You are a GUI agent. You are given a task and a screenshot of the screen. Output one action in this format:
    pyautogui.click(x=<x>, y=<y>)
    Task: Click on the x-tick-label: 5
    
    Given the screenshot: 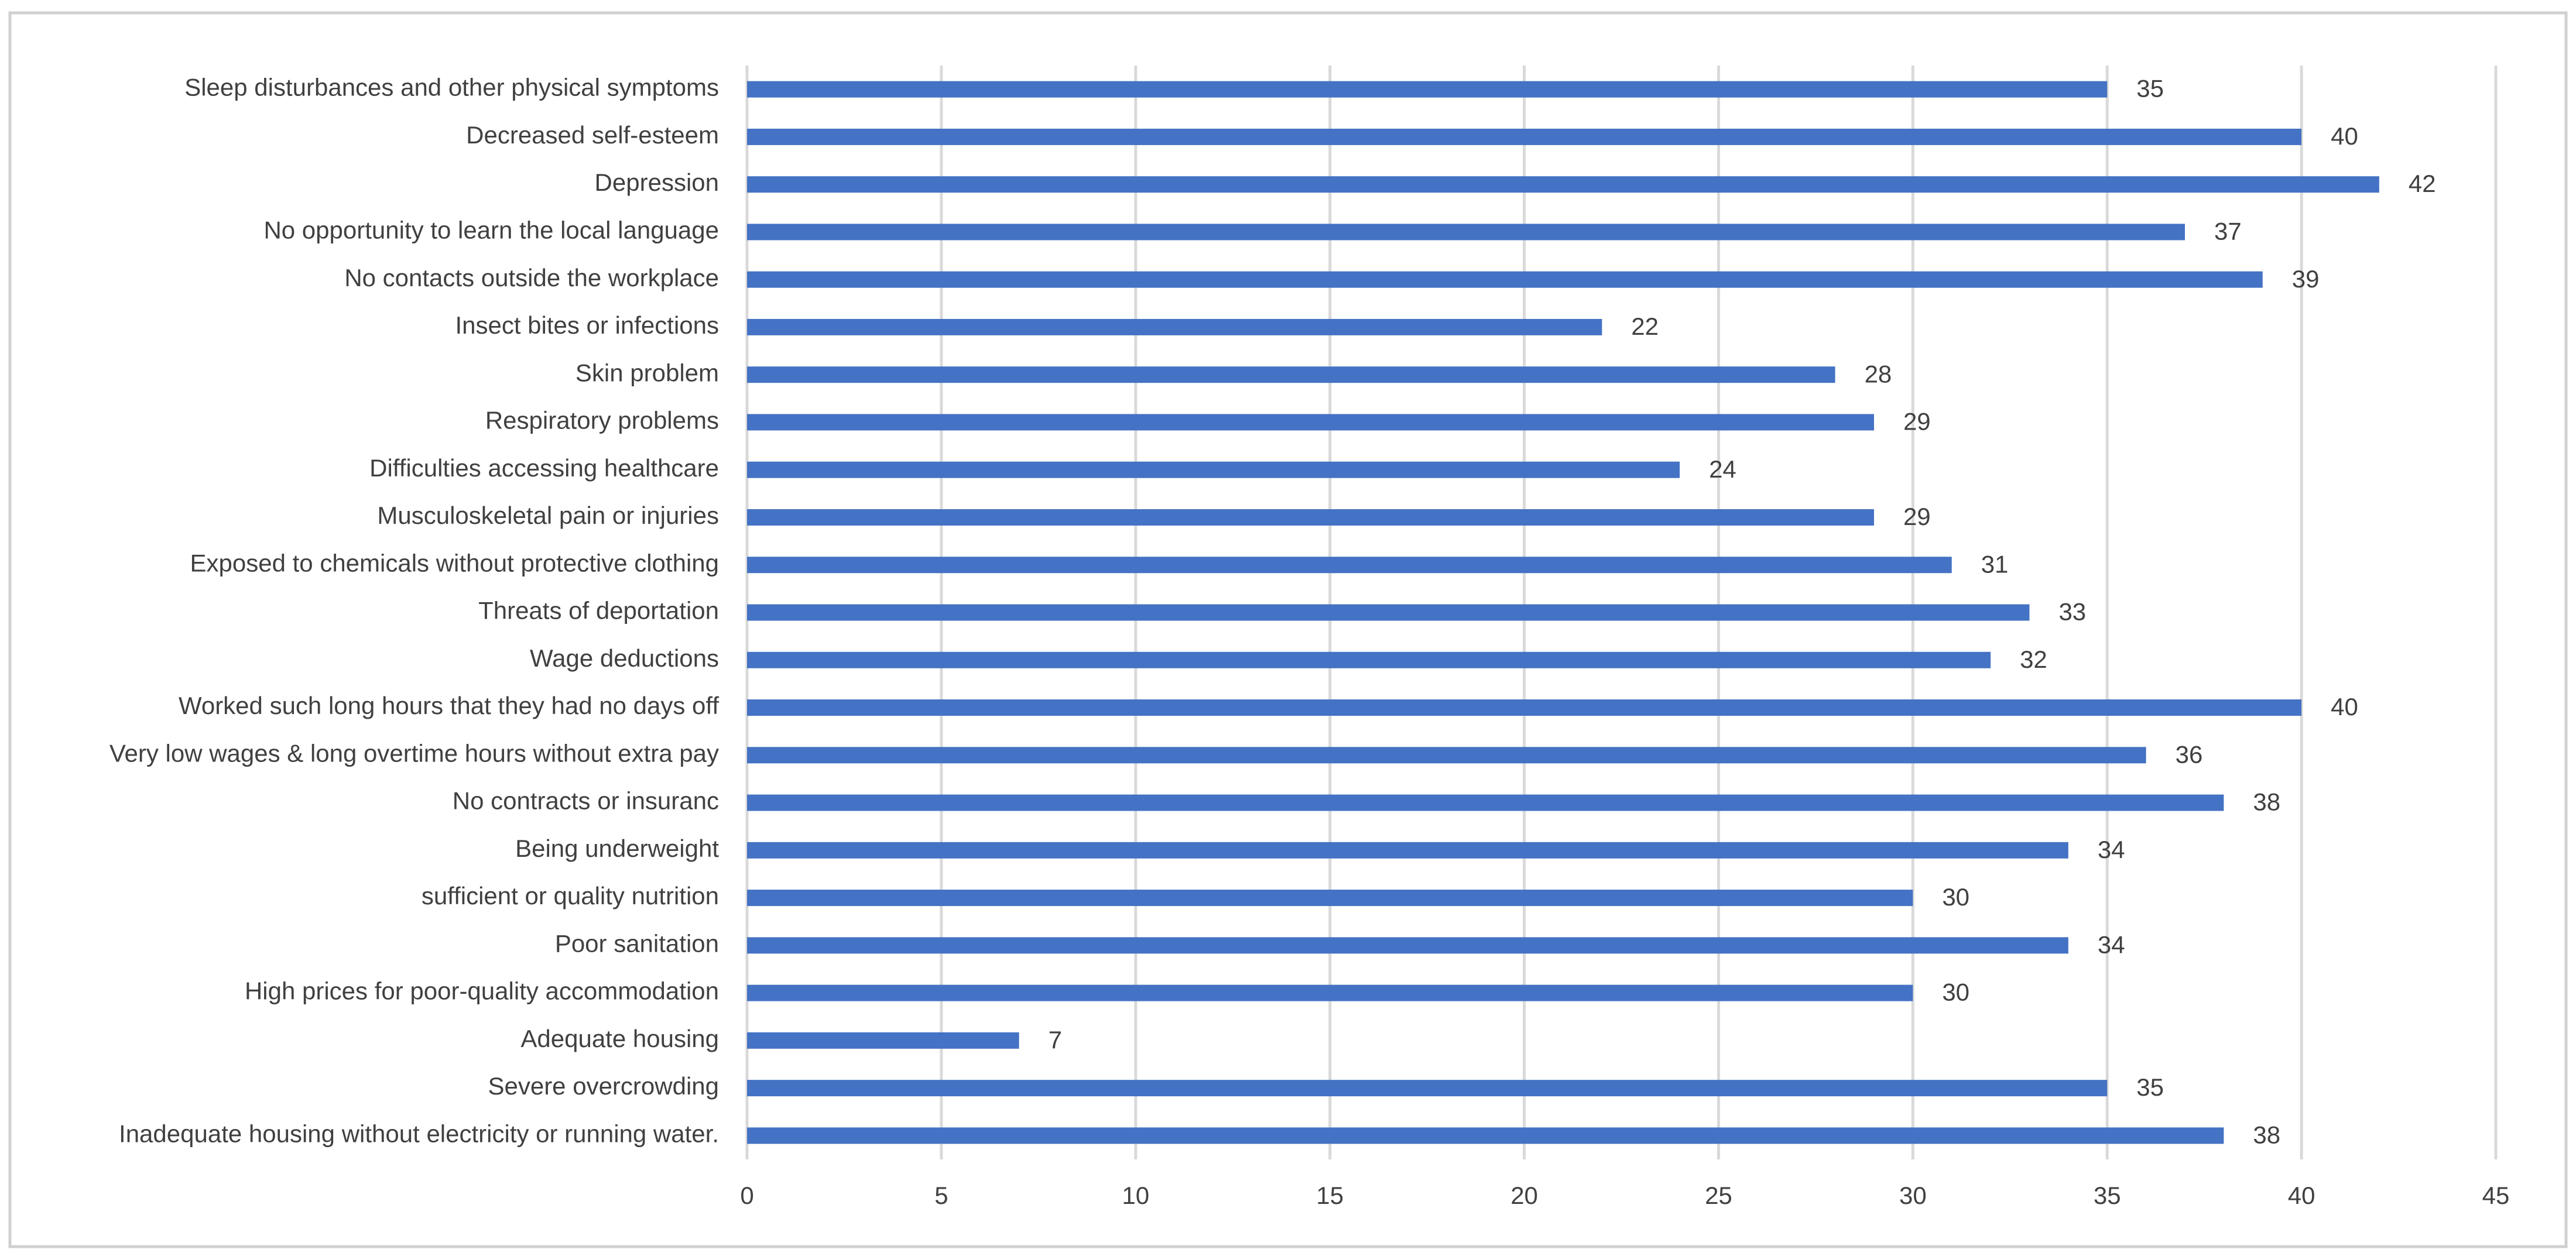 What is the action you would take?
    pyautogui.click(x=941, y=1195)
    